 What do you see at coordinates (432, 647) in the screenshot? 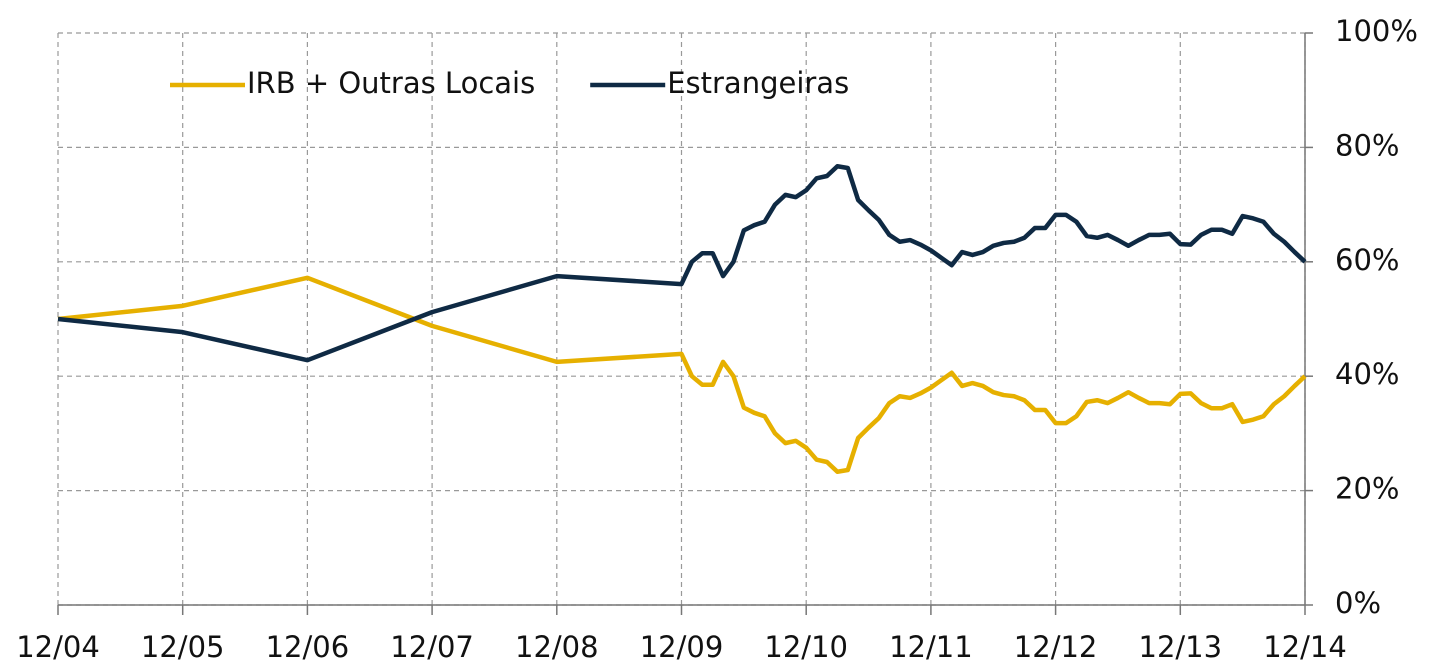
I see `x-tick-label: 12/07` at bounding box center [432, 647].